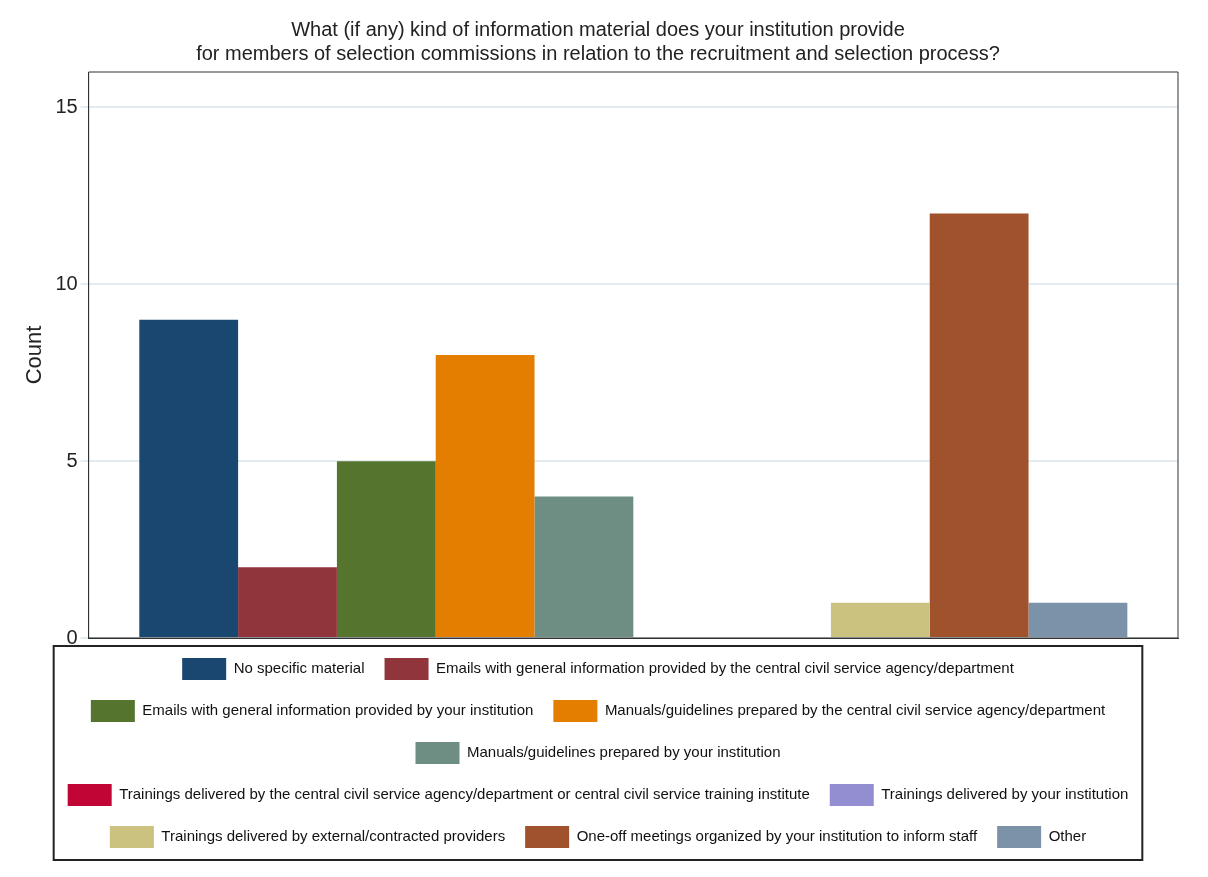  Describe the element at coordinates (598, 40) in the screenshot. I see `chart-title: What (if any) kind of information material does your institution provide for members of selection commissions in relation to the recruitment and selection process?` at that location.